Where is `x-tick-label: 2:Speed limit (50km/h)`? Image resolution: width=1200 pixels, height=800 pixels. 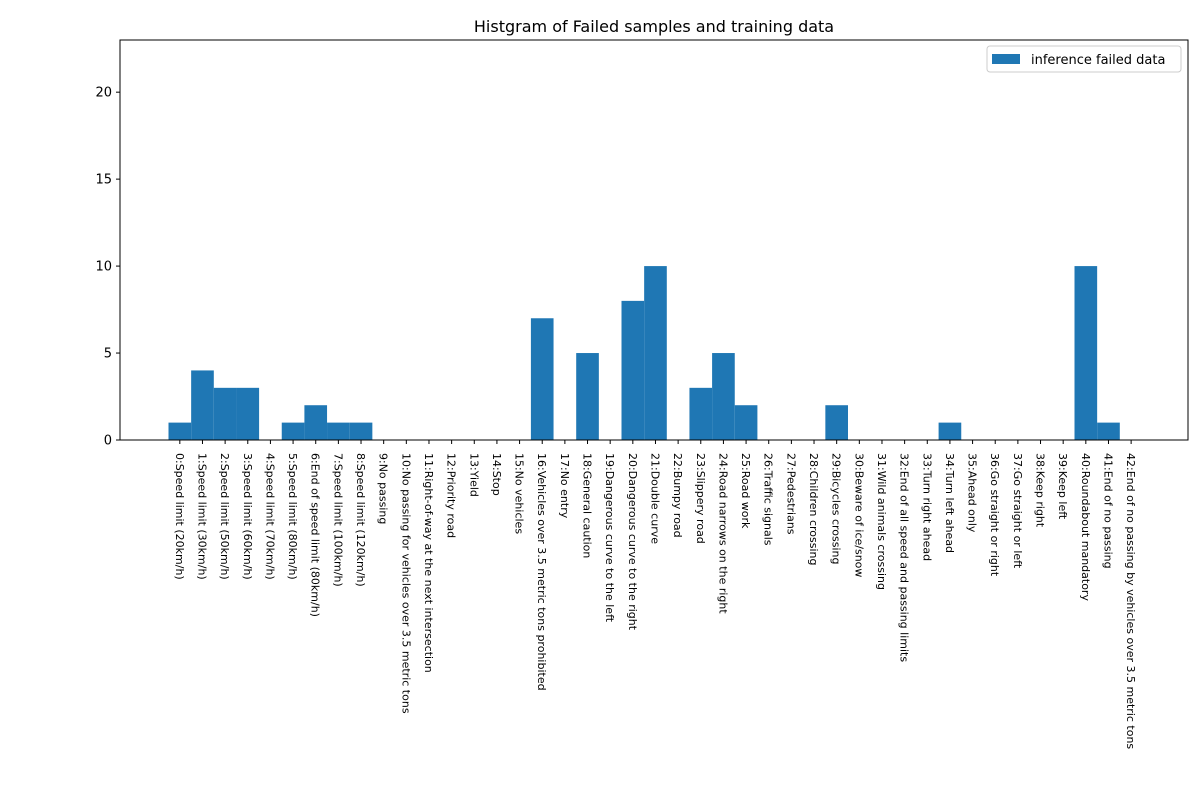
x-tick-label: 2:Speed limit (50km/h) is located at coordinates (224, 516).